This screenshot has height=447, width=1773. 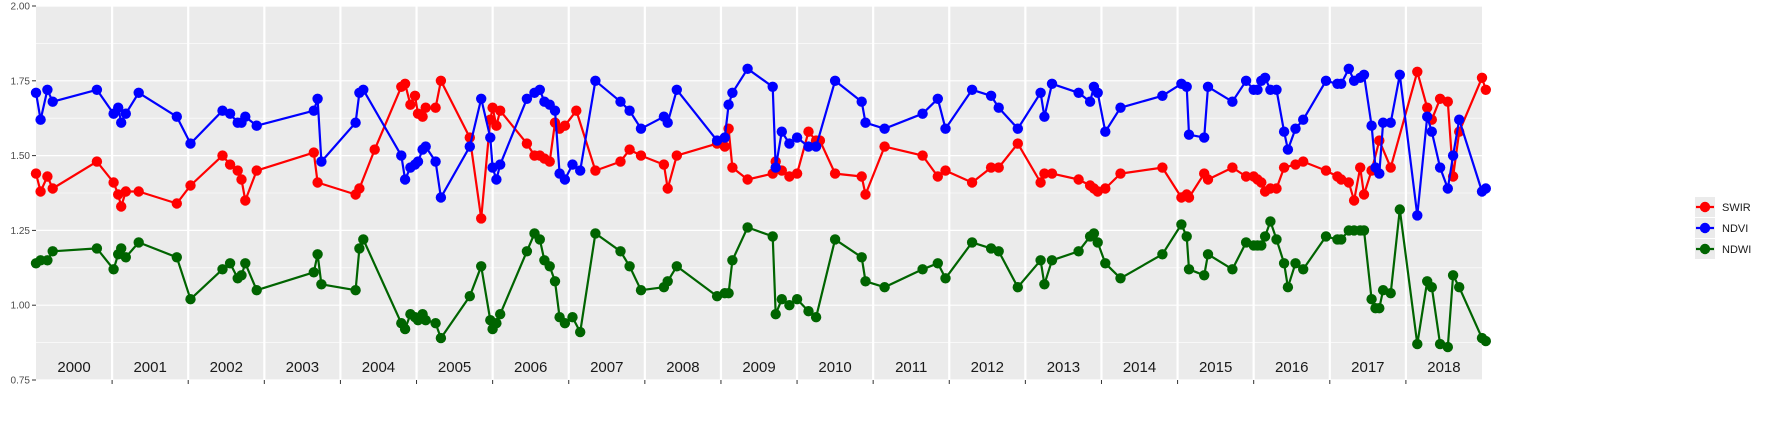 I want to click on year-label: 2001, so click(x=149, y=367).